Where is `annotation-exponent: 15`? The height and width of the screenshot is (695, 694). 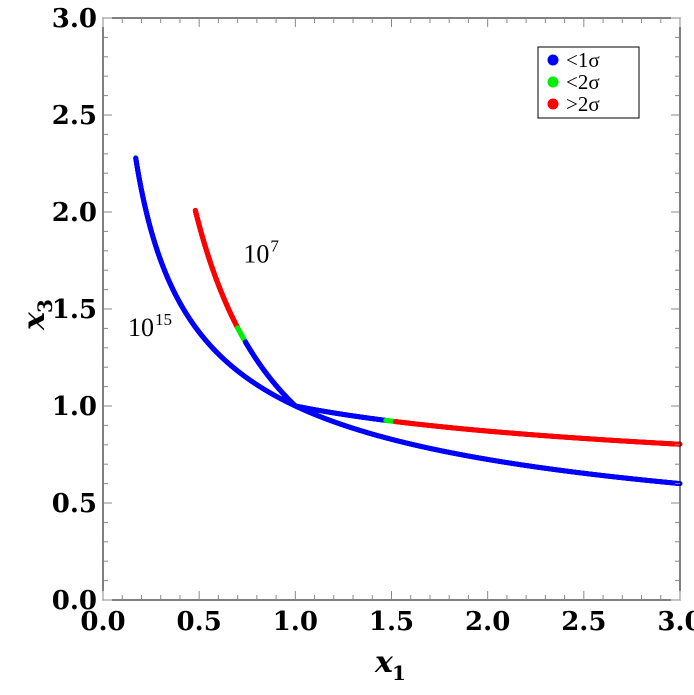 annotation-exponent: 15 is located at coordinates (163, 319).